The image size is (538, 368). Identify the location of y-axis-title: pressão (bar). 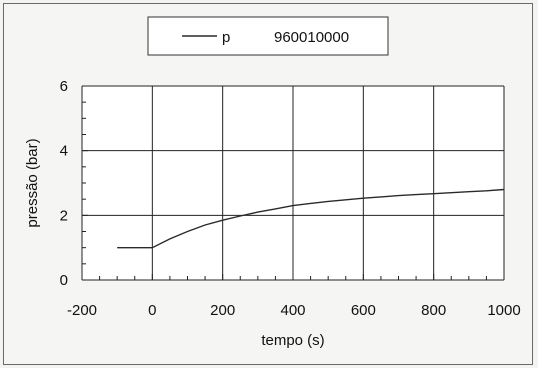
(32, 182).